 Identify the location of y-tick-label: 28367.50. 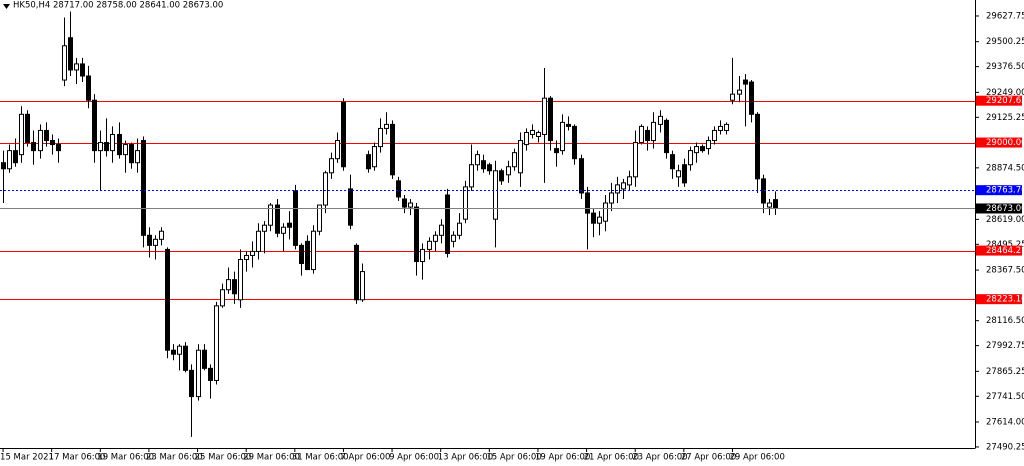
(1005, 271).